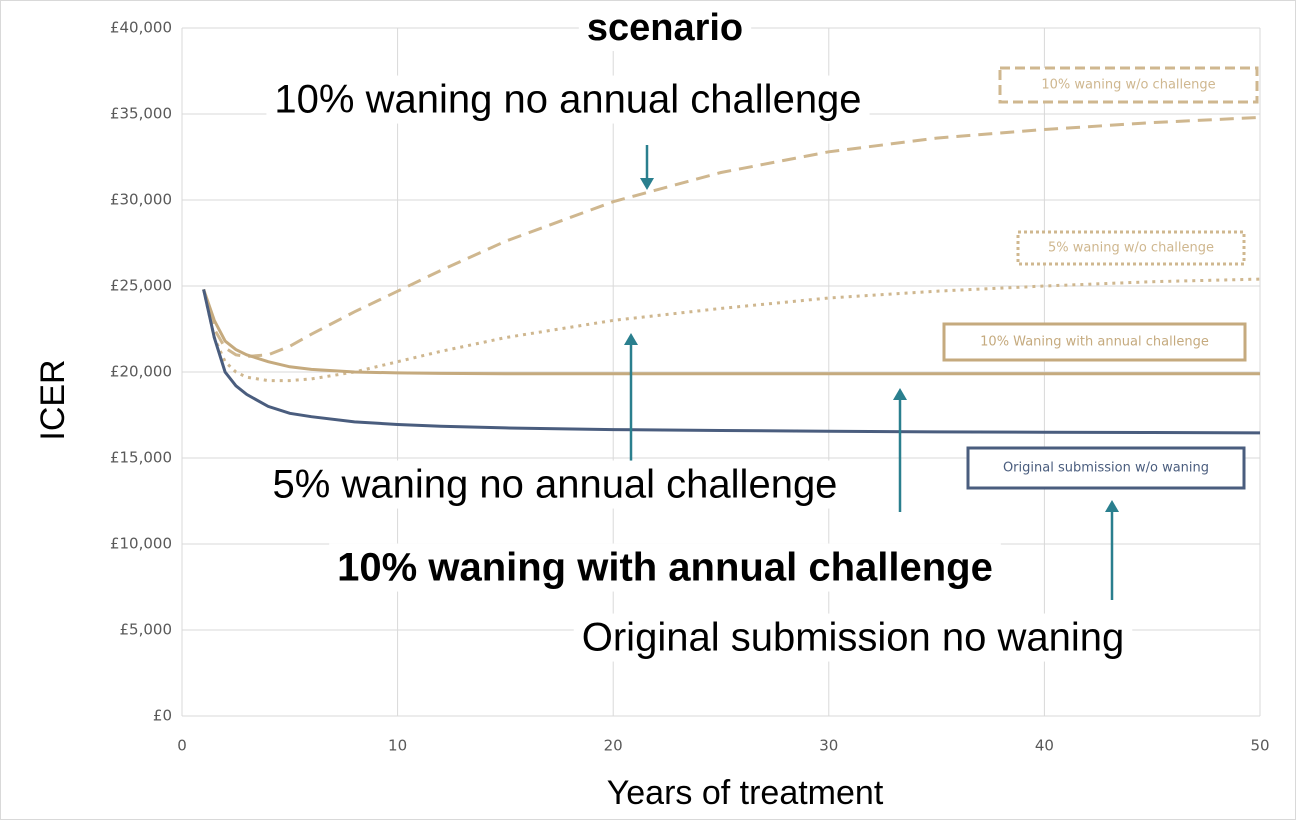 The height and width of the screenshot is (820, 1296). I want to click on y-tick-label: £20,000, so click(141, 372).